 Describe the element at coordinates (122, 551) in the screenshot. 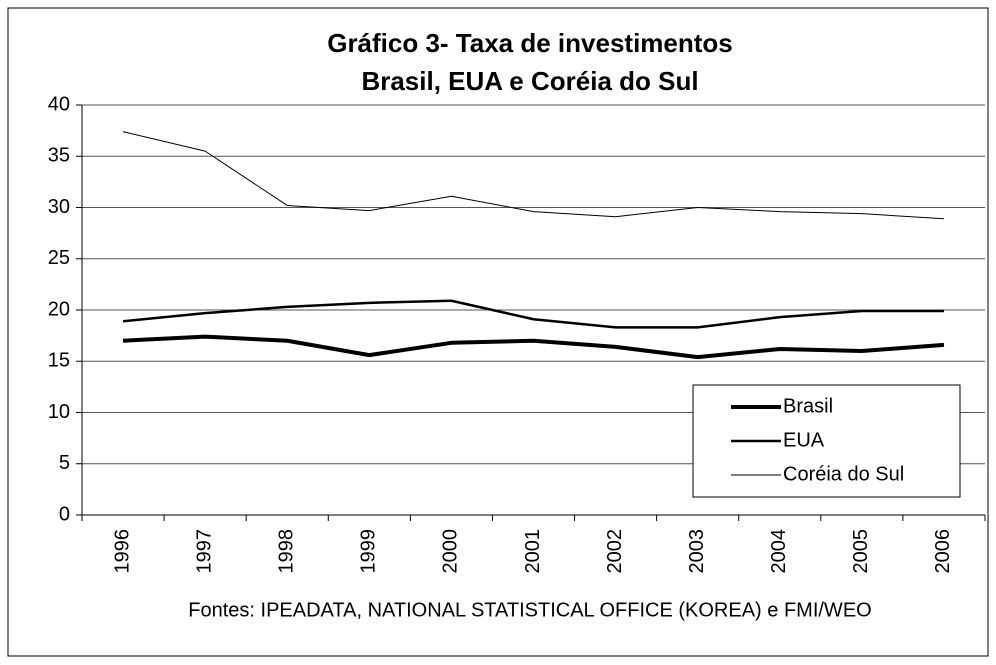

I see `x-tick-label: 1996` at that location.